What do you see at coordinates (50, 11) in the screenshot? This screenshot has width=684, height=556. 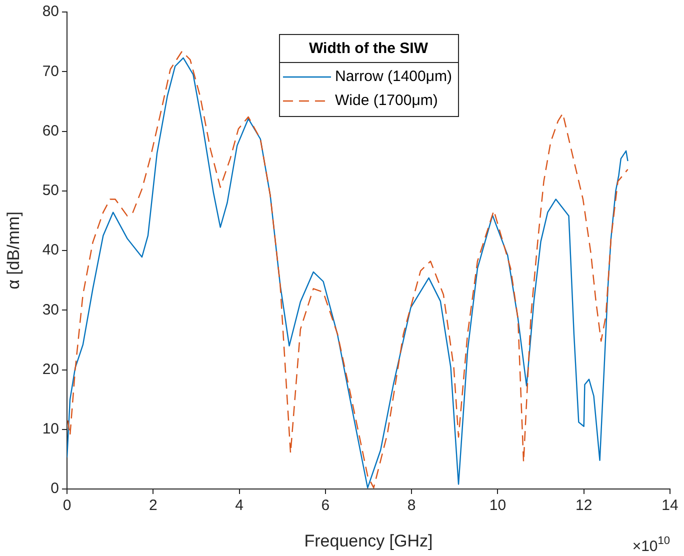 I see `y-tick-label: 80` at bounding box center [50, 11].